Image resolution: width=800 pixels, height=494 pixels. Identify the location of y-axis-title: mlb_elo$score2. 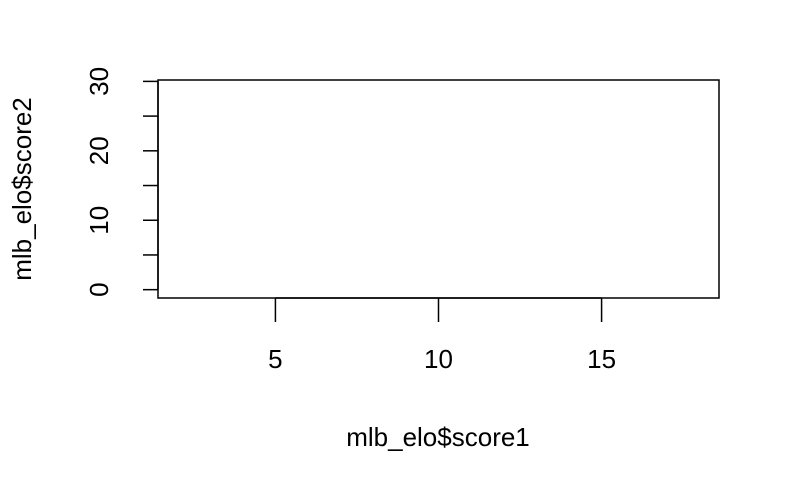
(22, 189).